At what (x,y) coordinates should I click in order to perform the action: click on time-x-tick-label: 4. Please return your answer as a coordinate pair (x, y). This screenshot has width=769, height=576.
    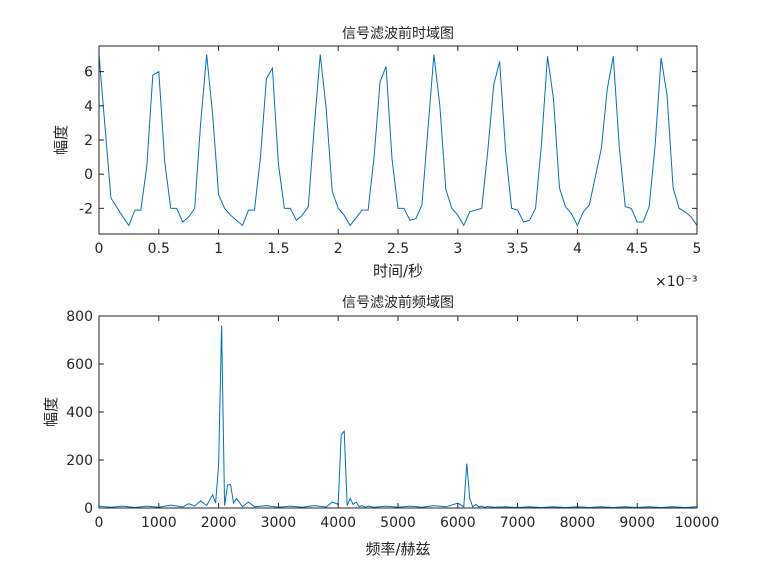
    Looking at the image, I should click on (577, 249).